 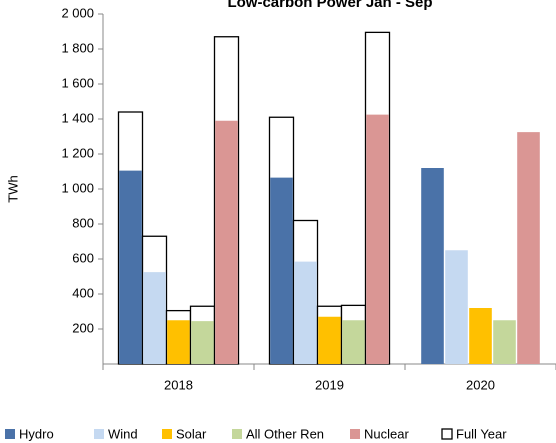 I want to click on y-tick-label: 1 000, so click(x=77, y=187).